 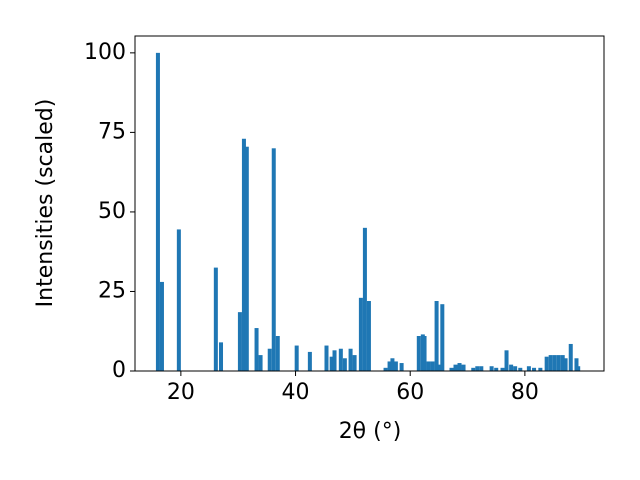 I want to click on y-tick-label: 0, so click(x=119, y=370).